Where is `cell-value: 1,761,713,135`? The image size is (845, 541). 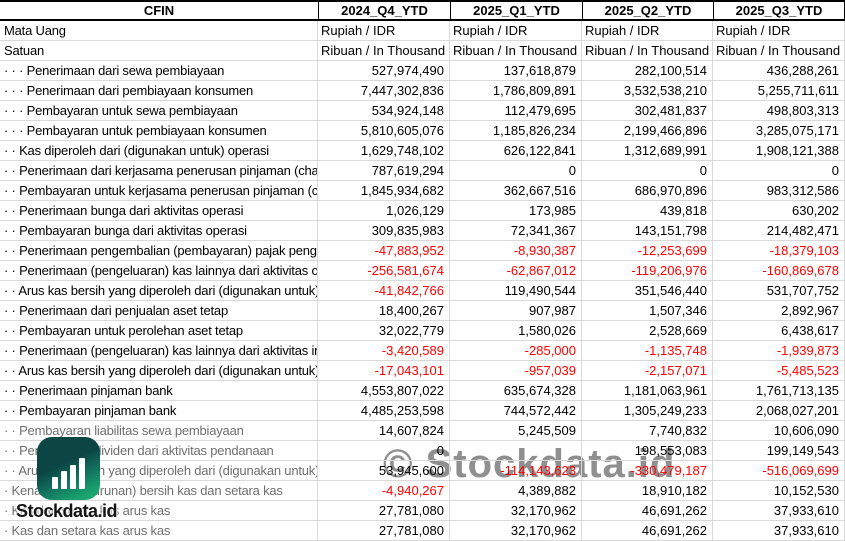
cell-value: 1,761,713,135 is located at coordinates (779, 391).